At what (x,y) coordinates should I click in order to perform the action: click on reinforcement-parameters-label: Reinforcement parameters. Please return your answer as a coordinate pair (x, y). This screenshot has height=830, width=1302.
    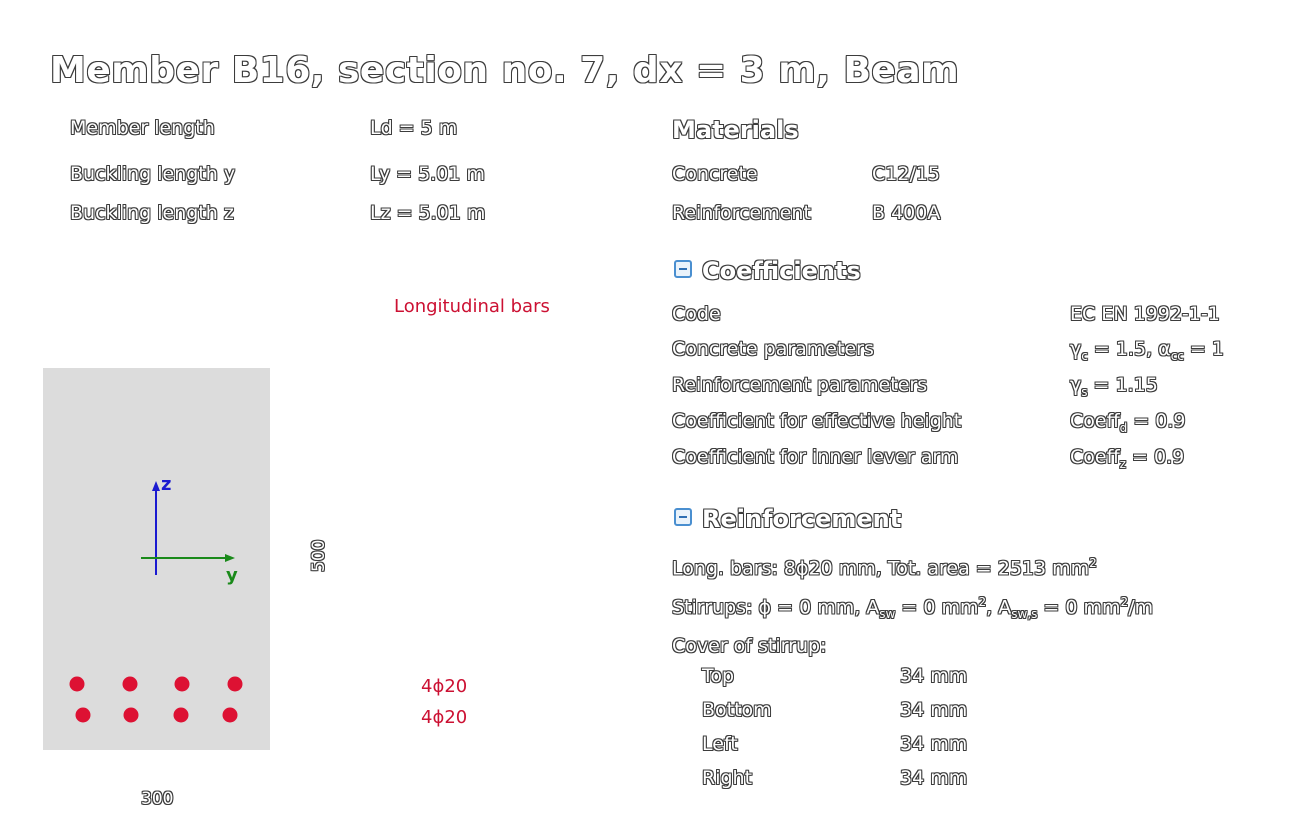
    Looking at the image, I should click on (800, 385).